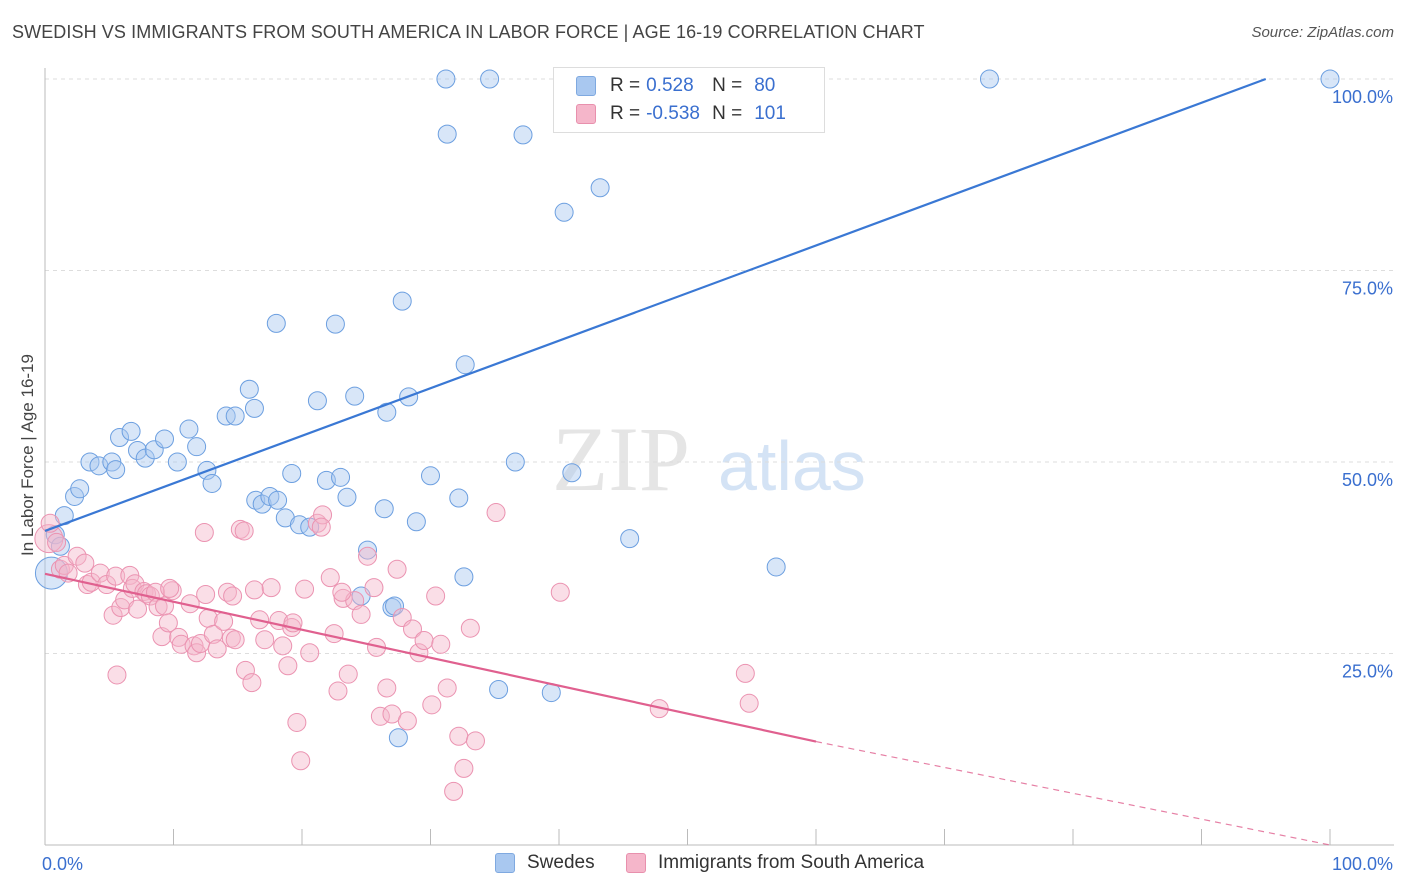 Image resolution: width=1406 pixels, height=892 pixels. What do you see at coordinates (1362, 97) in the screenshot?
I see `y-tick-label: 100.0%` at bounding box center [1362, 97].